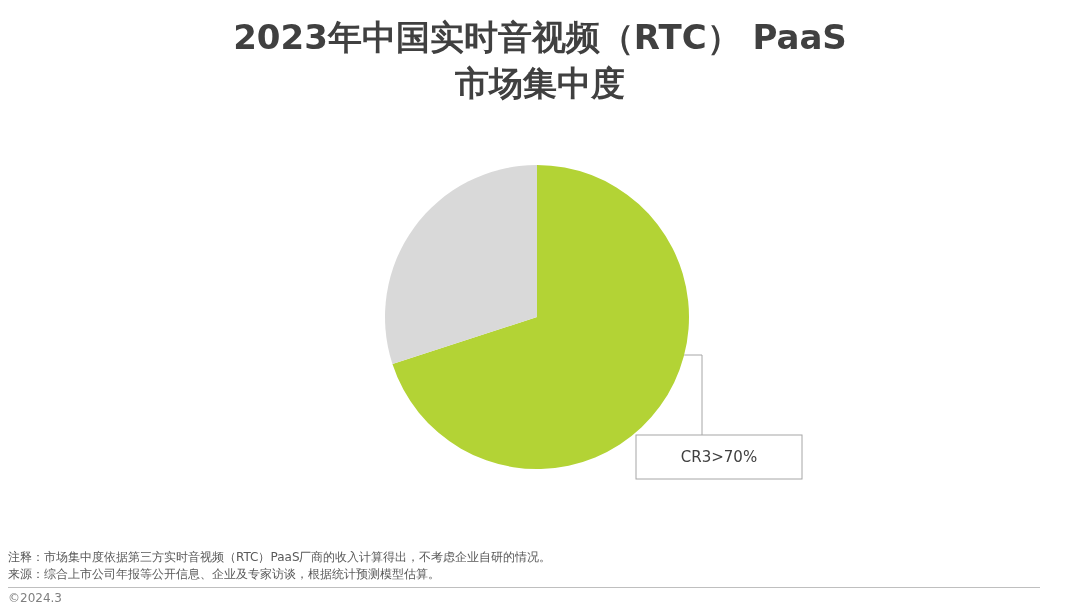 The height and width of the screenshot is (613, 1080). I want to click on slice-label: CR3>70%, so click(719, 457).